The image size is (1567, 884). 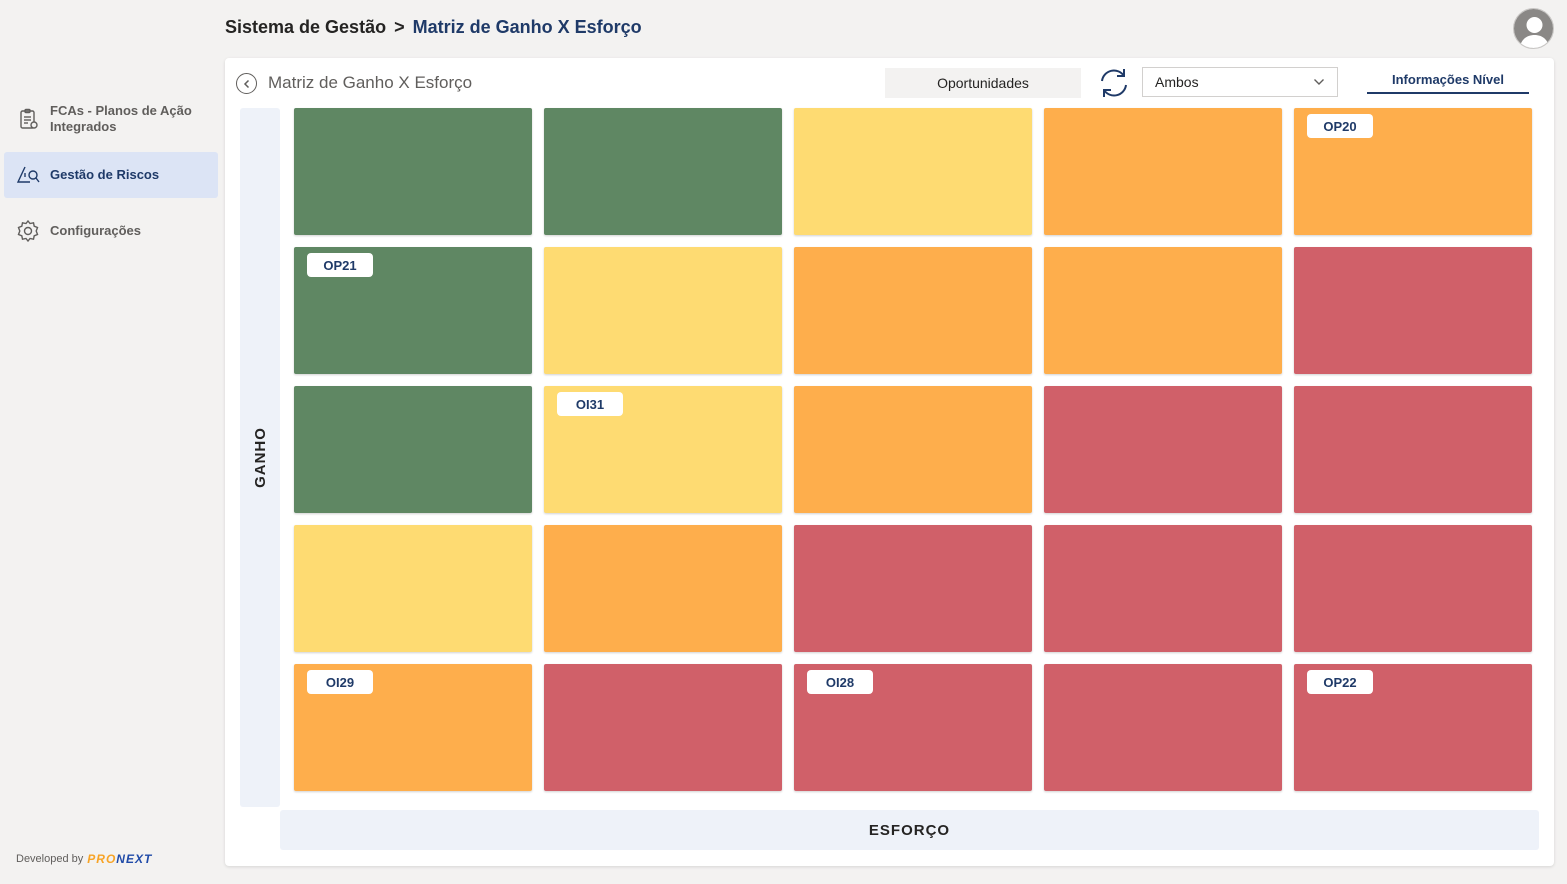 What do you see at coordinates (1240, 82) in the screenshot?
I see `filter-select: Ambos` at bounding box center [1240, 82].